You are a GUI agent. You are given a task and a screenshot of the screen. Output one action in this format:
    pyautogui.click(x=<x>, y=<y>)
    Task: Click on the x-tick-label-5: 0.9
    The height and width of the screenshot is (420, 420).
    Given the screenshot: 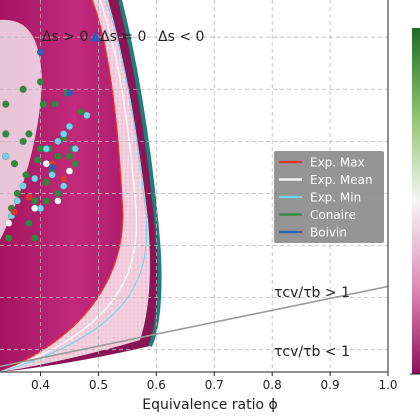 What is the action you would take?
    pyautogui.click(x=330, y=385)
    